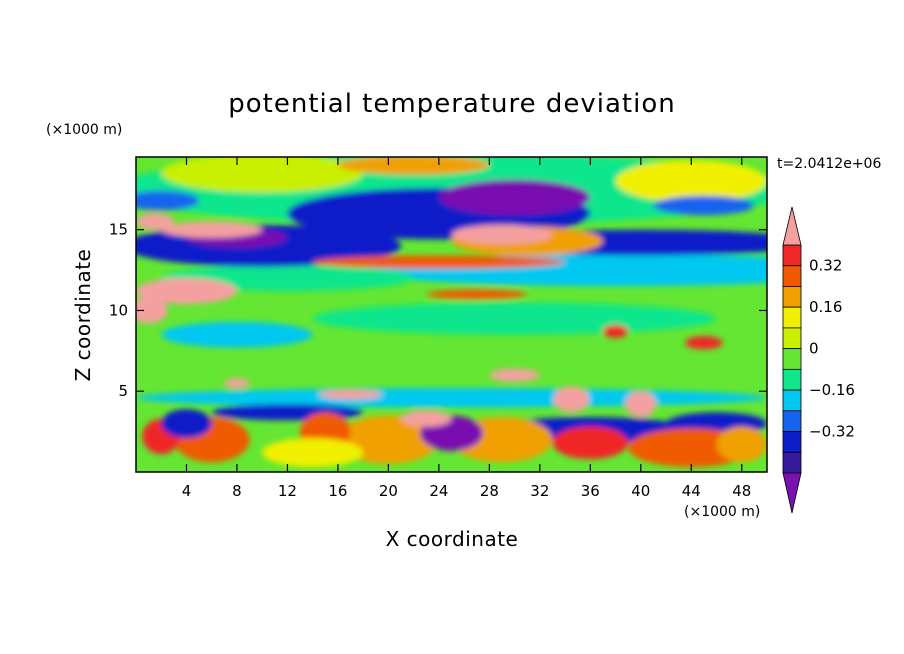  What do you see at coordinates (691, 491) in the screenshot?
I see `x-tick-label: 44` at bounding box center [691, 491].